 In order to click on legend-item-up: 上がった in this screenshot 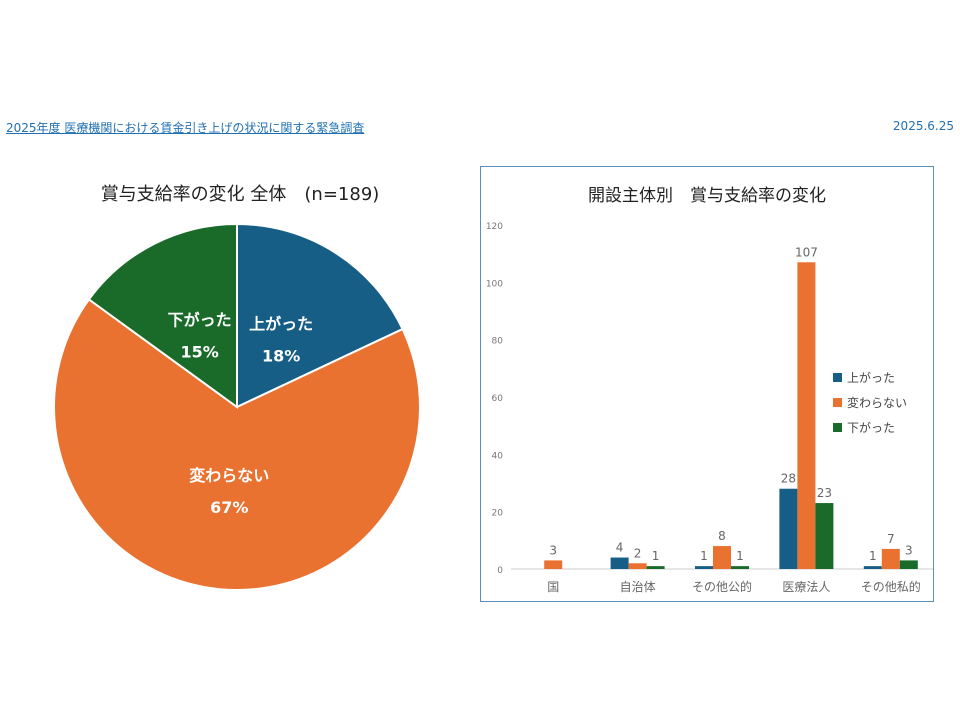, I will do `click(870, 377)`.